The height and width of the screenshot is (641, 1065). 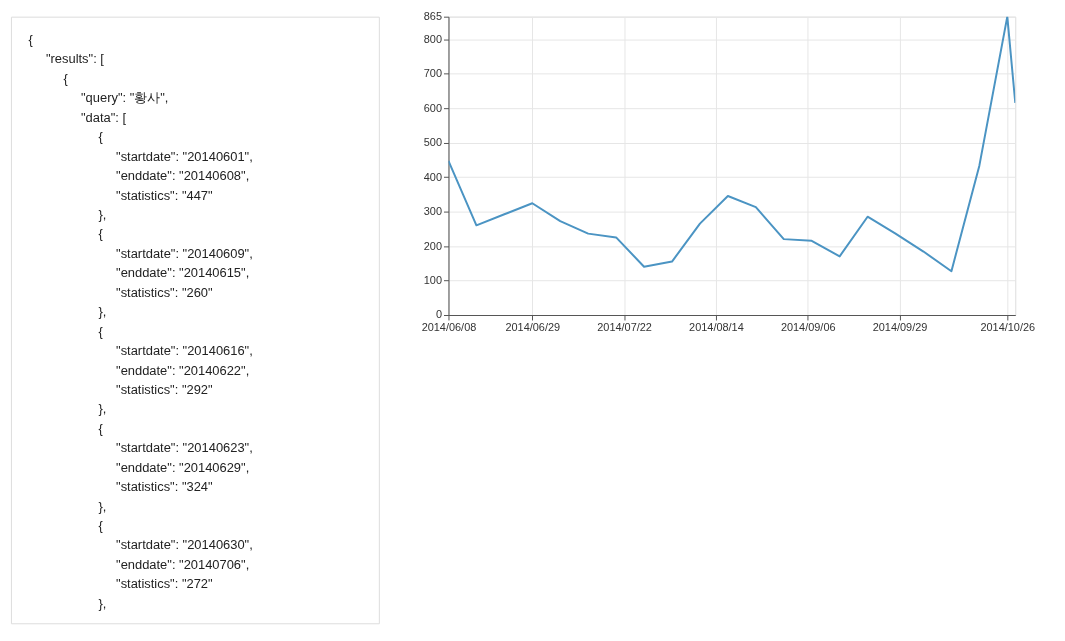 What do you see at coordinates (164, 195) in the screenshot?
I see `text: "statistics": "447"` at bounding box center [164, 195].